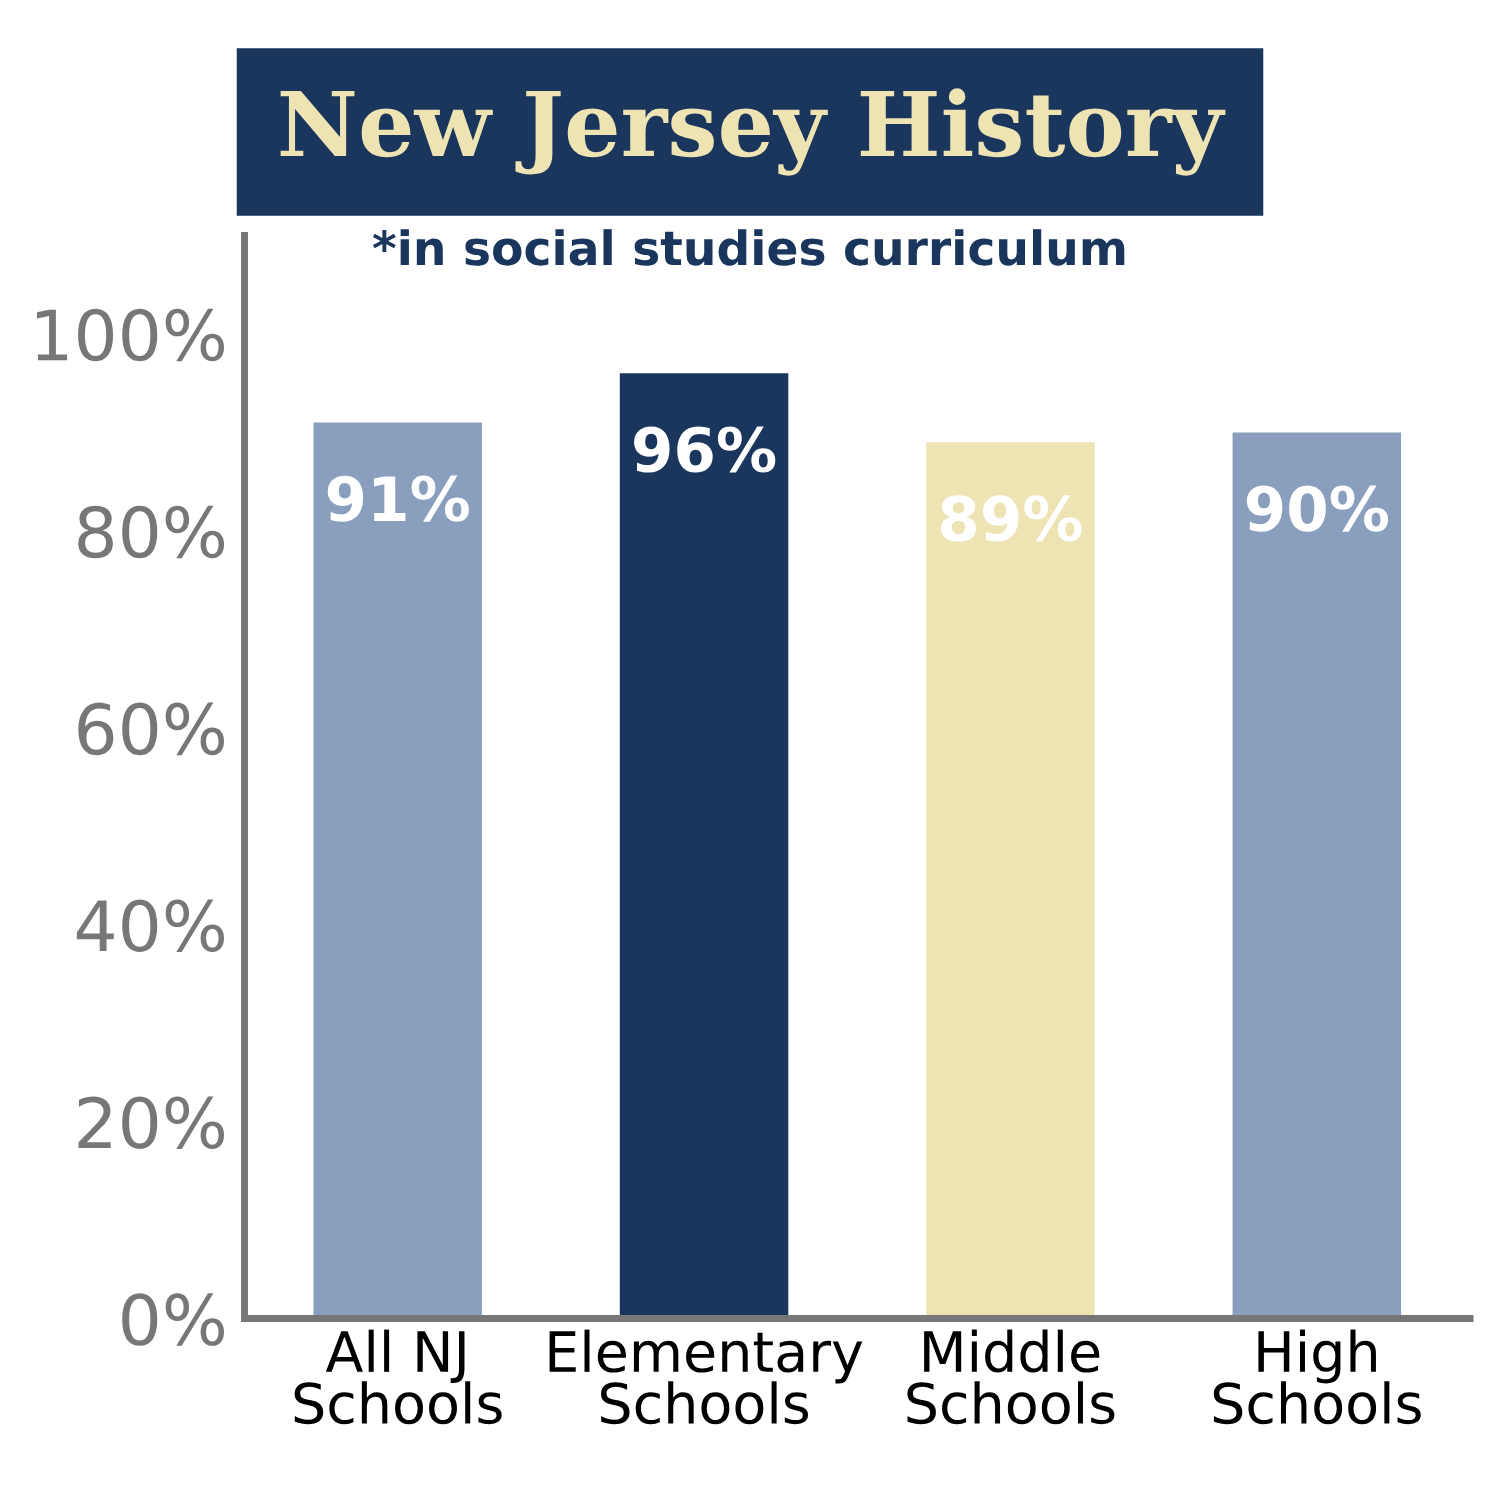 This screenshot has width=1500, height=1500. I want to click on chart-subtitle: *in social studies curriculum, so click(748, 247).